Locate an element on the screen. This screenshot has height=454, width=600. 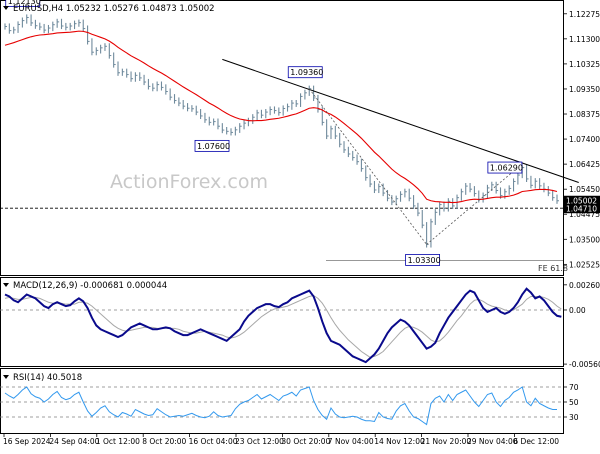
time-axis-label: 21 Nov 20:00 is located at coordinates (446, 441).